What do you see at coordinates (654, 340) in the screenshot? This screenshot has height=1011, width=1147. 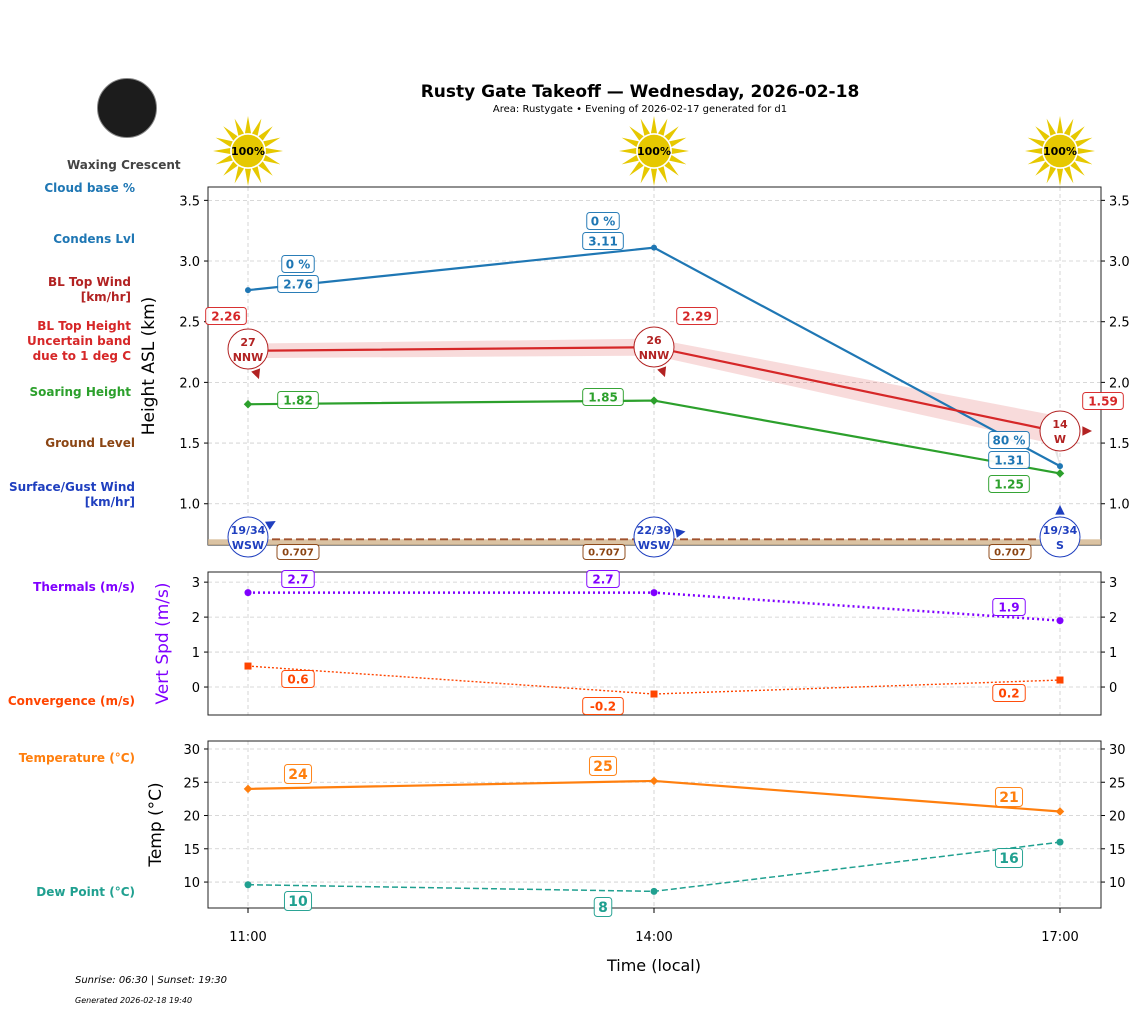 I see `wind-speed-label: 26` at bounding box center [654, 340].